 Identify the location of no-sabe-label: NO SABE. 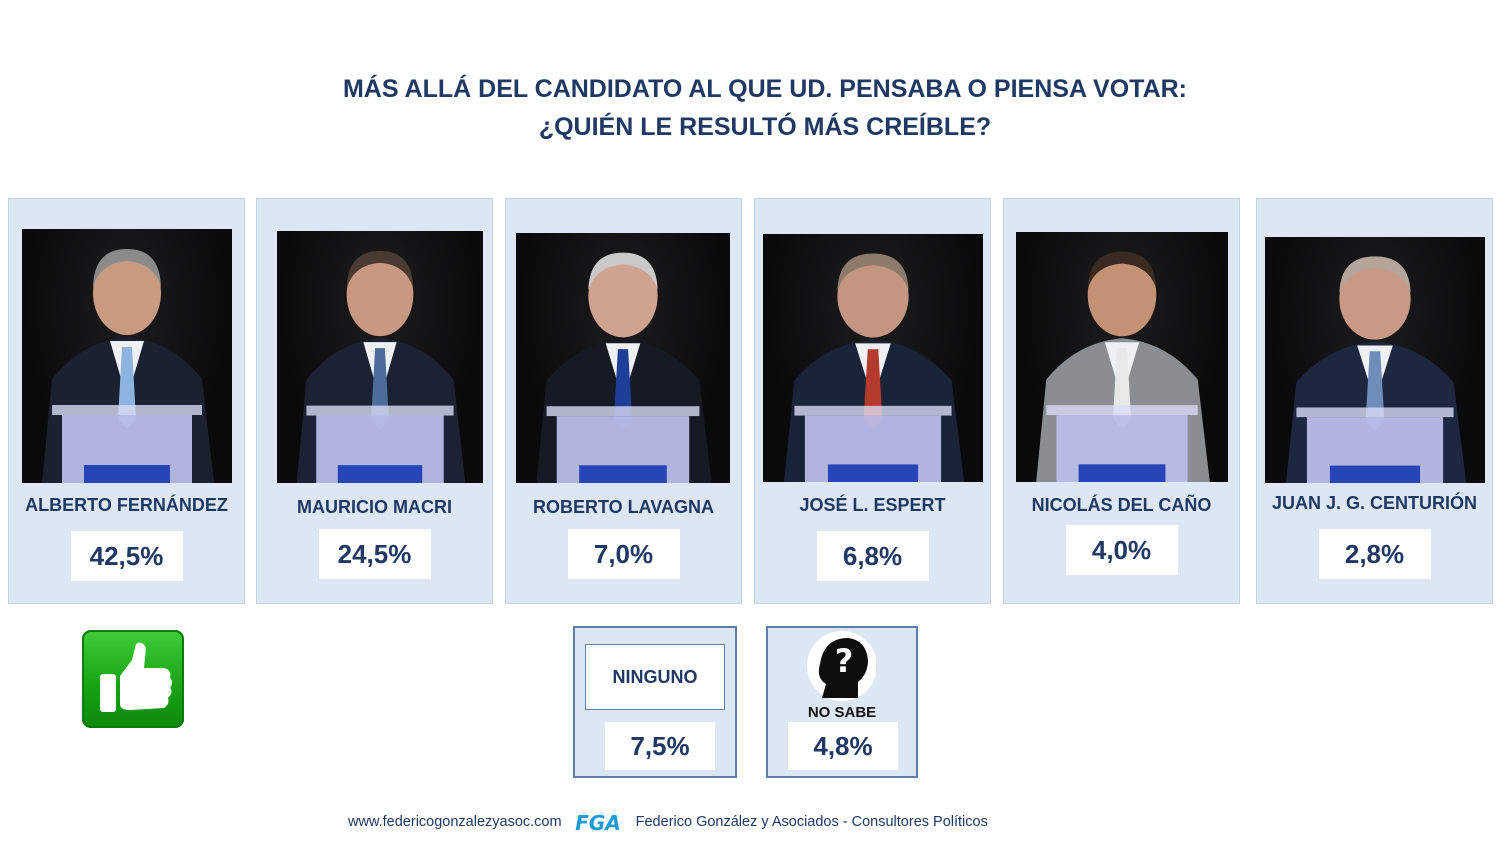
(842, 712).